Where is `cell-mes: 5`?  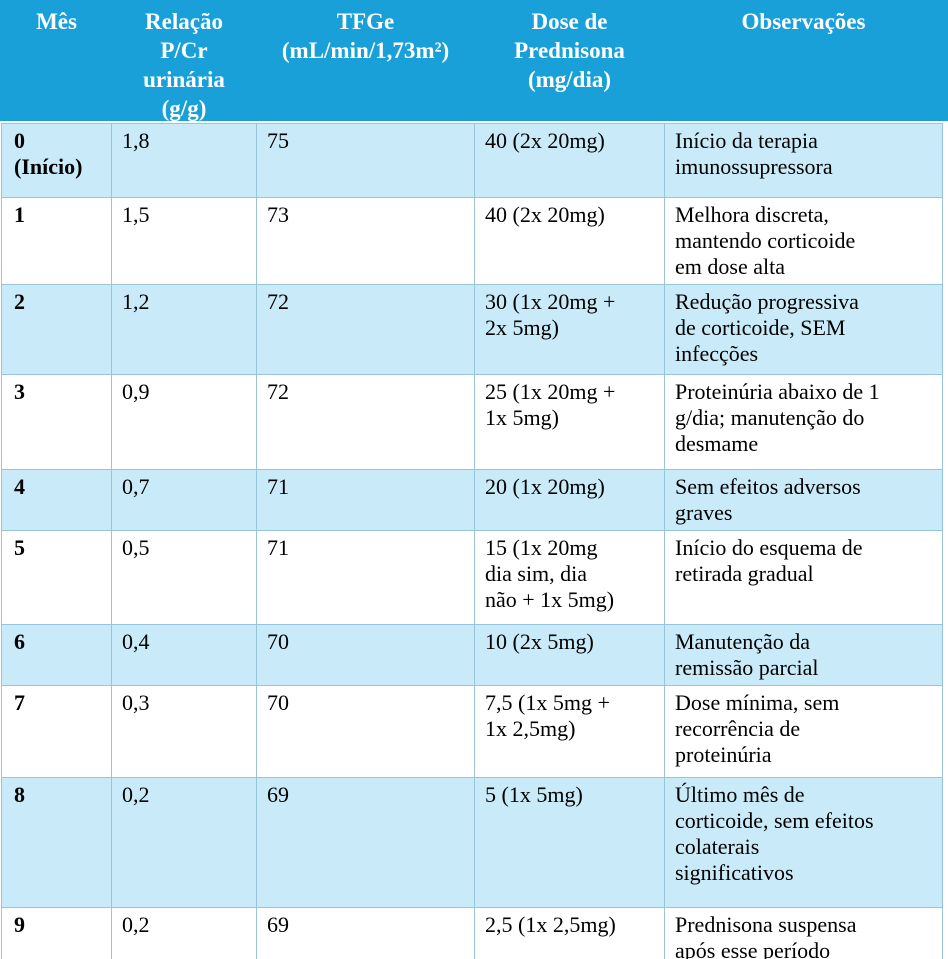 cell-mes: 5 is located at coordinates (56, 577).